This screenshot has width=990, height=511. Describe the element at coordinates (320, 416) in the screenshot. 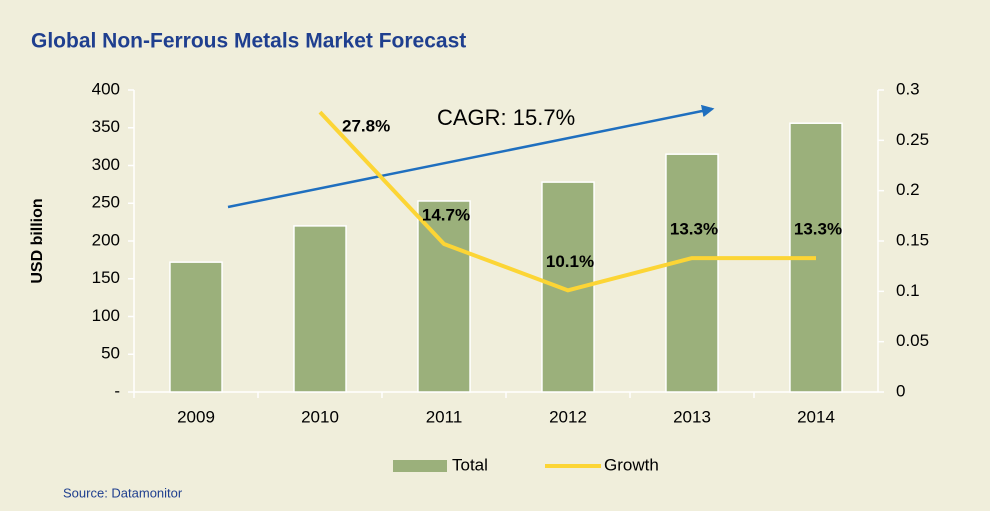

I see `x-tick-label: 2010` at that location.